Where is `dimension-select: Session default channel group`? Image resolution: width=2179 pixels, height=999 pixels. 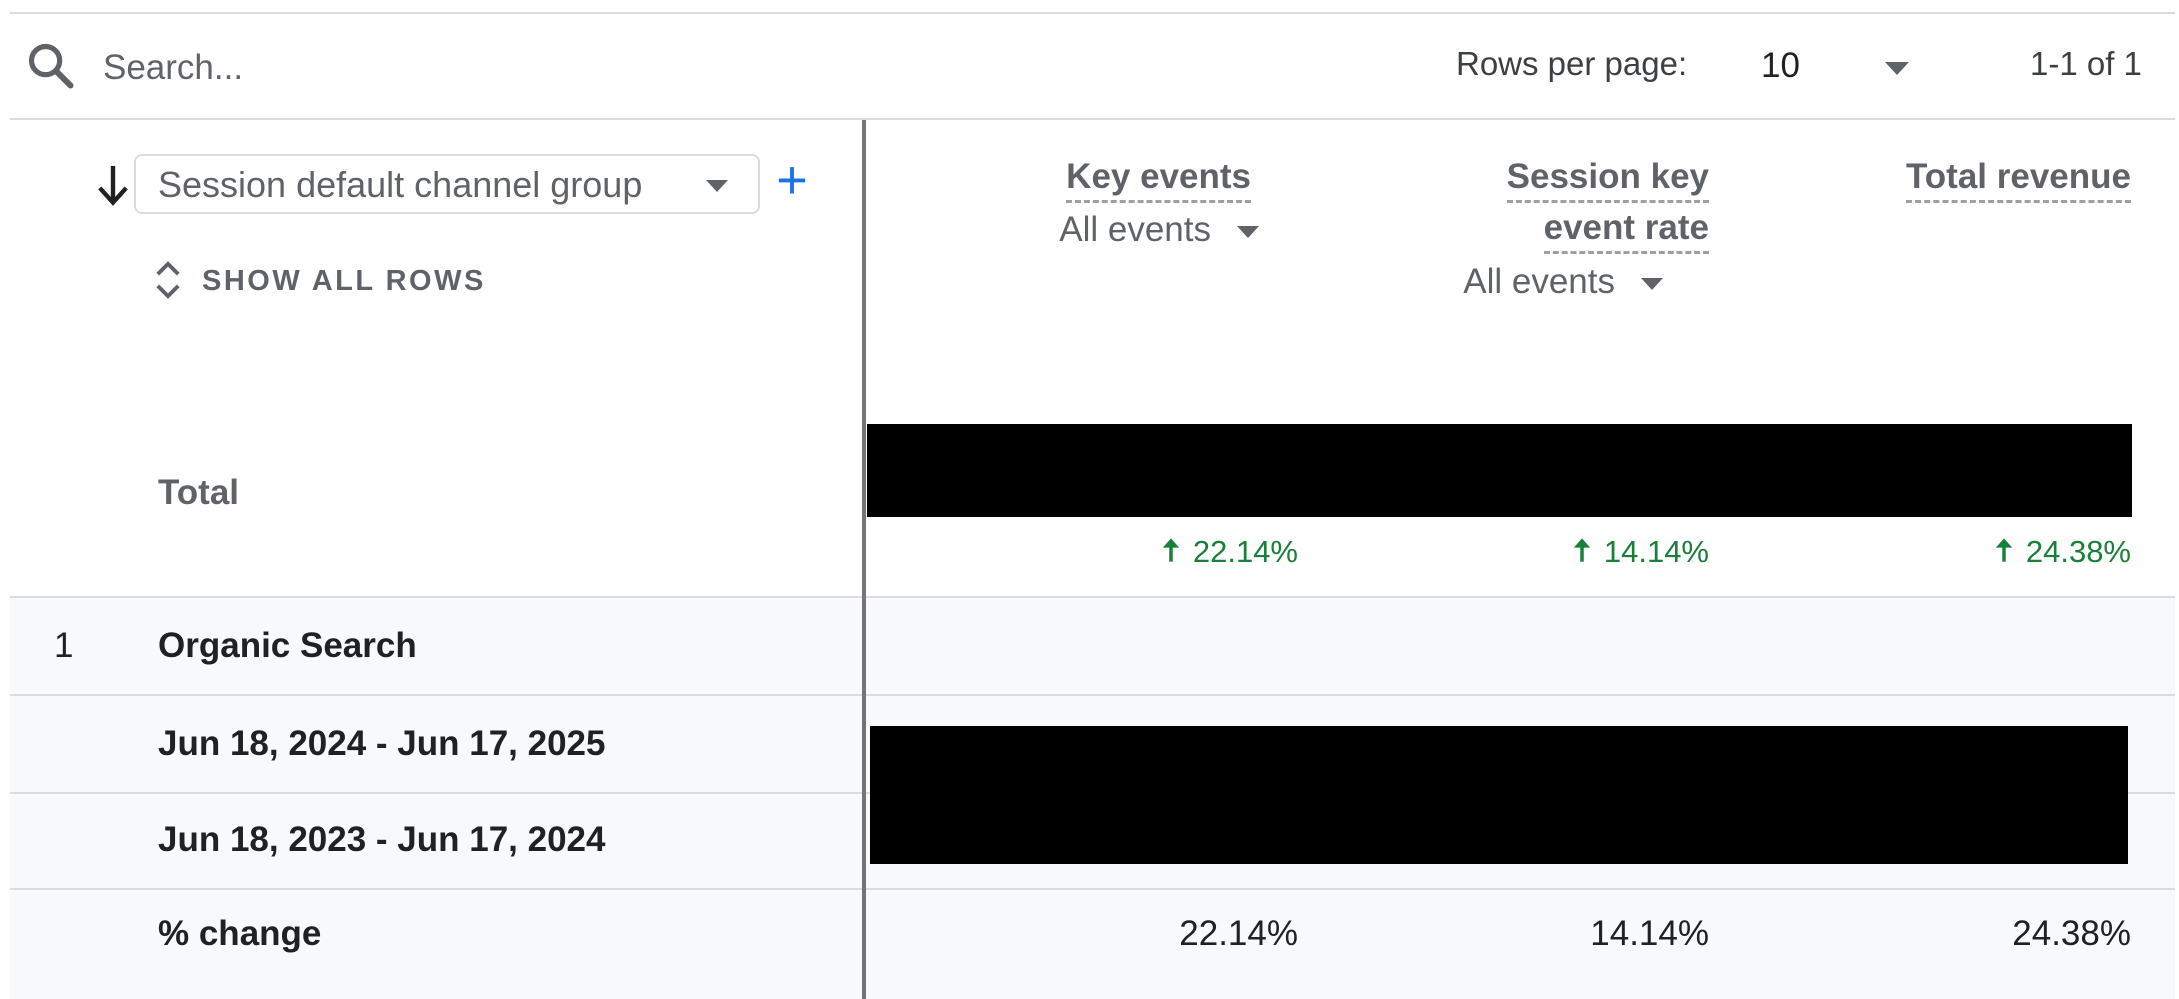 dimension-select: Session default channel group is located at coordinates (447, 184).